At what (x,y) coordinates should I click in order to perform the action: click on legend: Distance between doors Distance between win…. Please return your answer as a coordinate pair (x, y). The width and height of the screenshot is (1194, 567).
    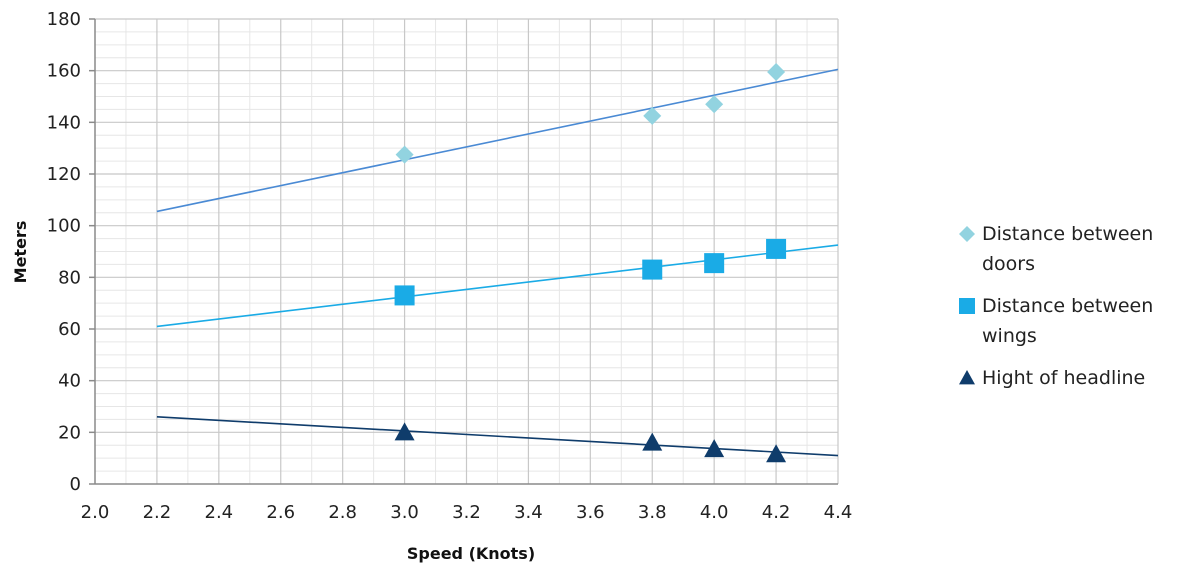
    Looking at the image, I should click on (1056, 306).